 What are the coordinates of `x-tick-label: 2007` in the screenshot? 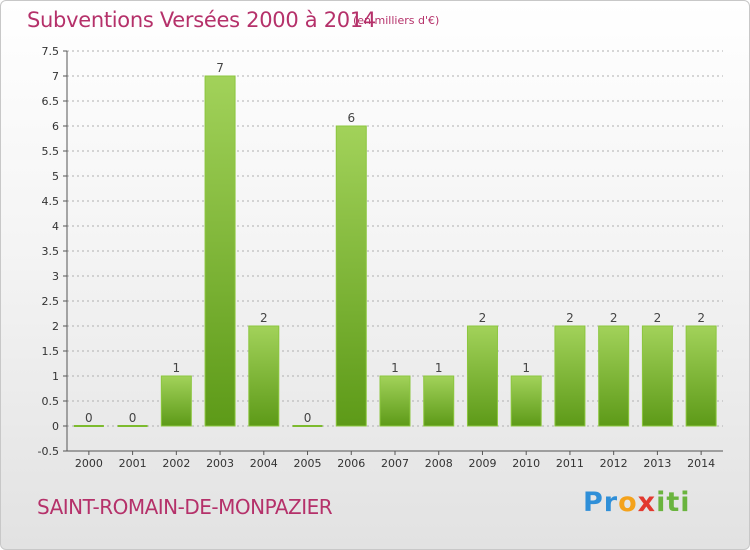 It's located at (395, 463).